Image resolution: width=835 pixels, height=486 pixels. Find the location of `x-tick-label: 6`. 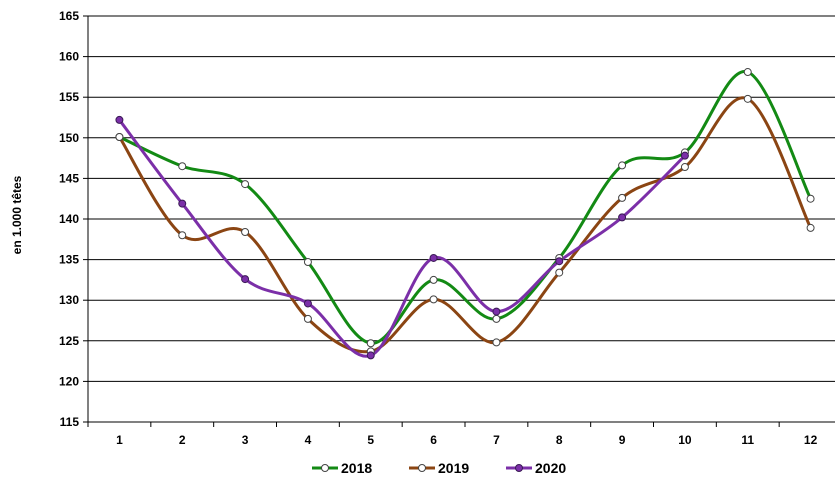

x-tick-label: 6 is located at coordinates (433, 440).